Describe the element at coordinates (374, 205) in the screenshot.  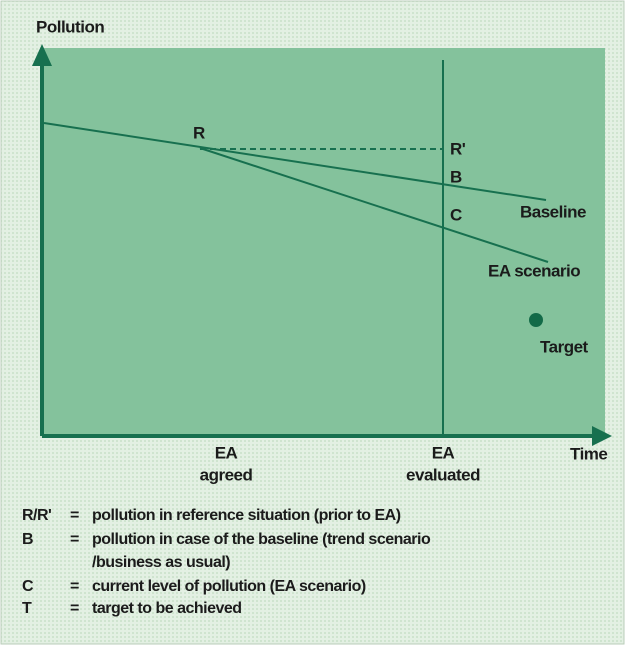
I see `scenario-line` at that location.